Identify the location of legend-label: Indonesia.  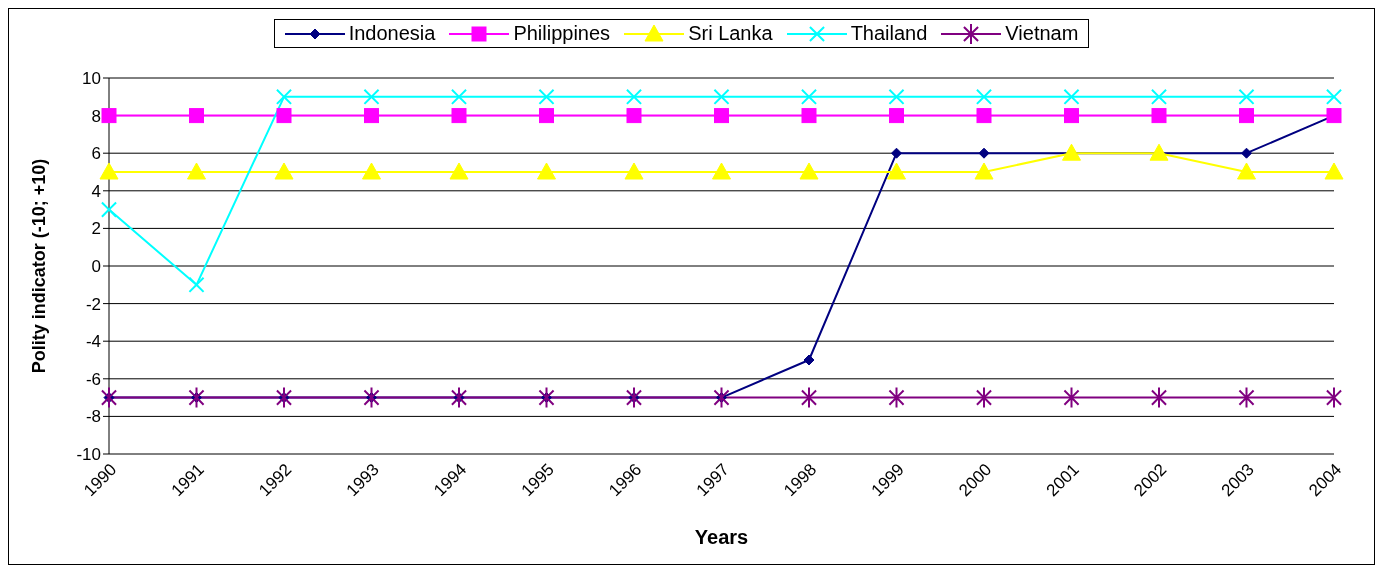
(391, 33).